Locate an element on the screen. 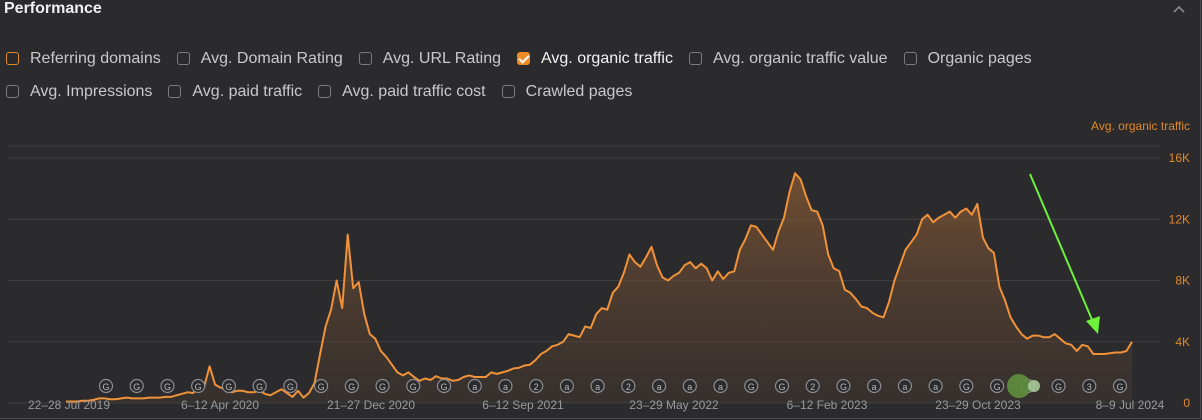 The image size is (1202, 420). y-tick-label: 12K is located at coordinates (1179, 219).